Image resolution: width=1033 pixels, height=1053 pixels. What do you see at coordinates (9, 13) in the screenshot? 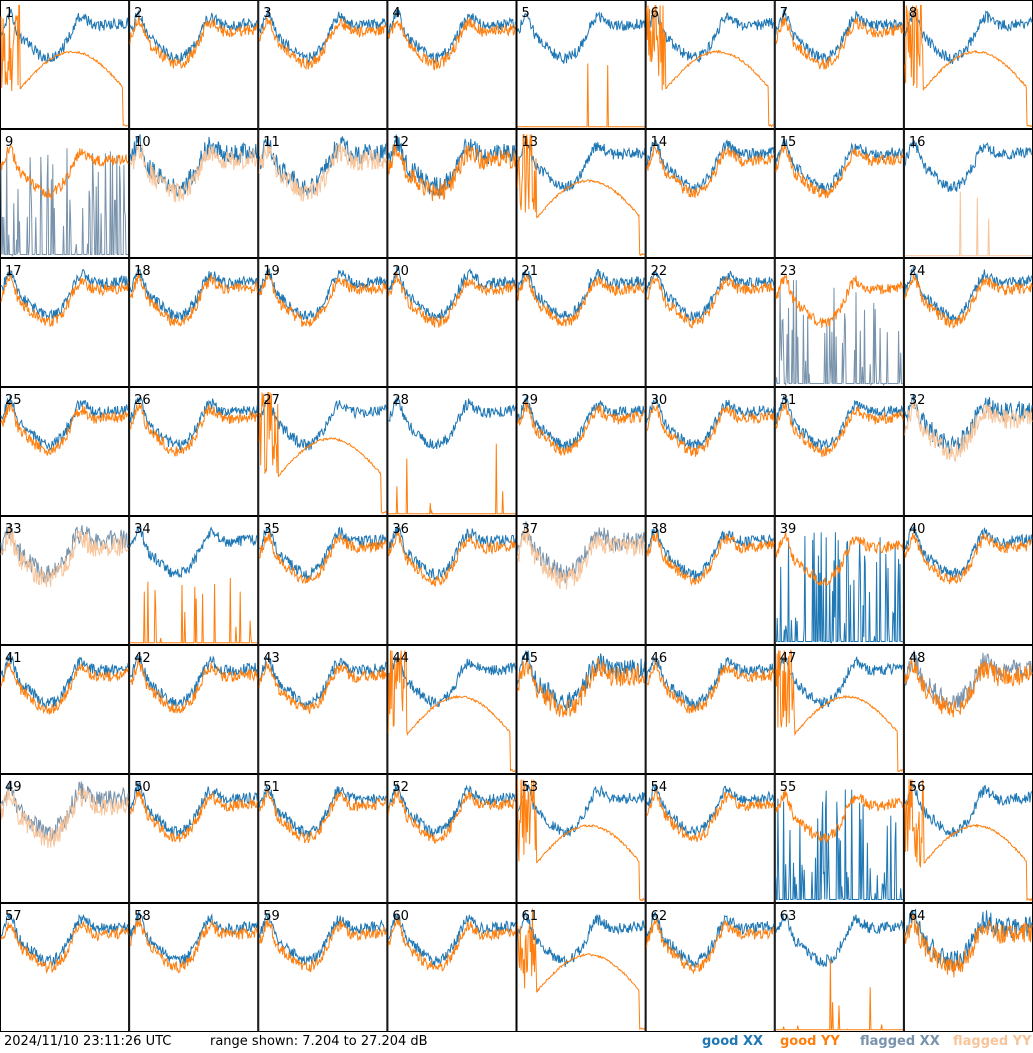
I see `panel-number: 1` at bounding box center [9, 13].